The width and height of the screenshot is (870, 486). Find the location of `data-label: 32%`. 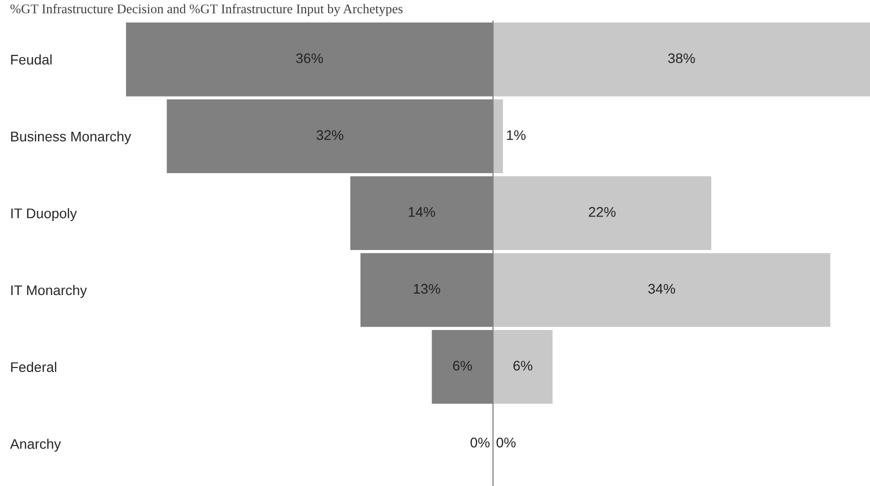

data-label: 32% is located at coordinates (330, 135).